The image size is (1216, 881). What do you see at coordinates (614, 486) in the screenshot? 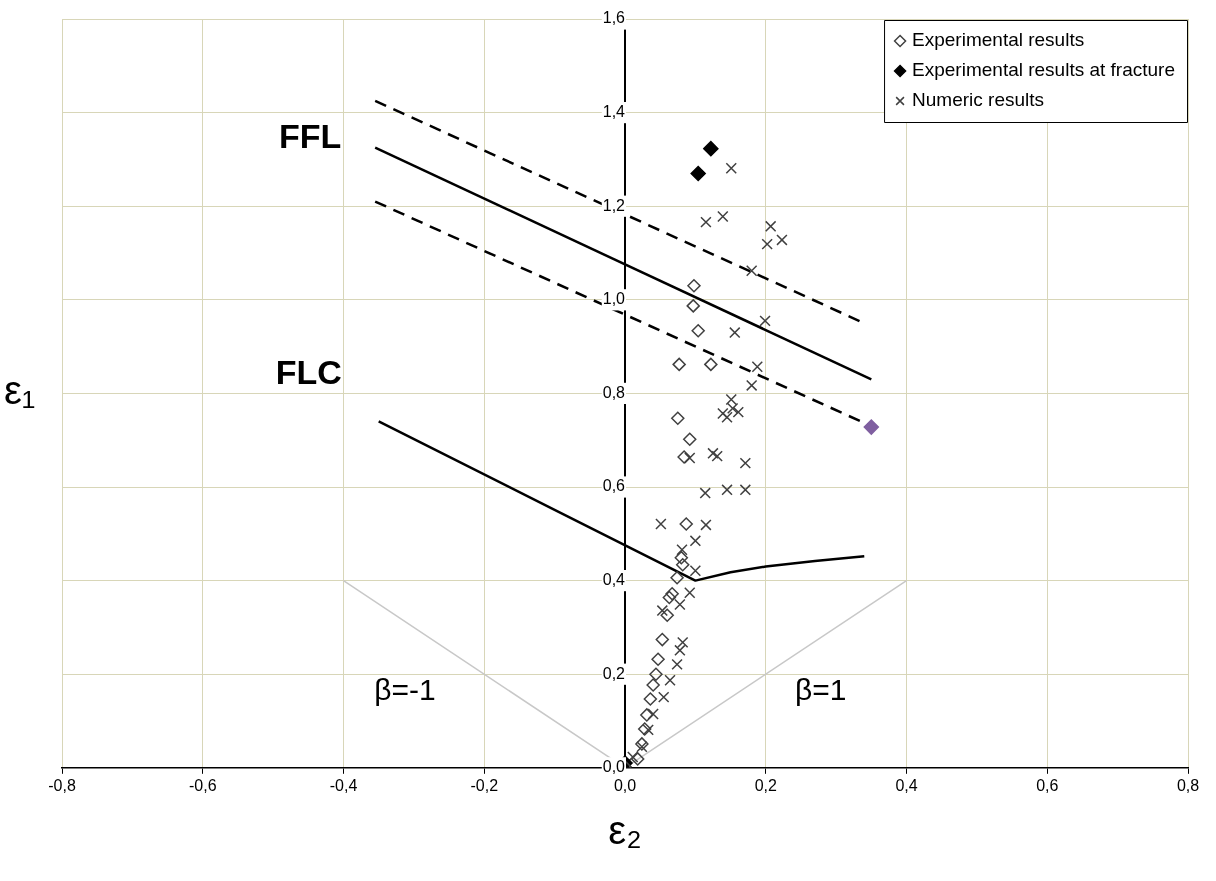
I see `y-tick-label: 0,6` at bounding box center [614, 486].